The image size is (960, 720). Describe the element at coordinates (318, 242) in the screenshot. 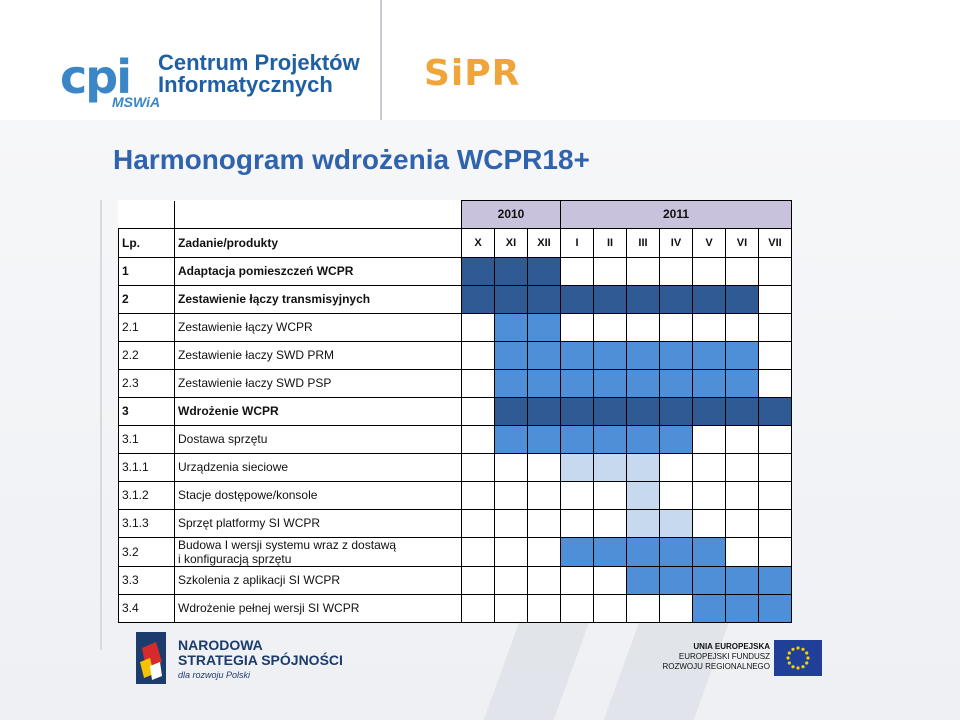

I see `task-header: Zadanie/produkty` at that location.